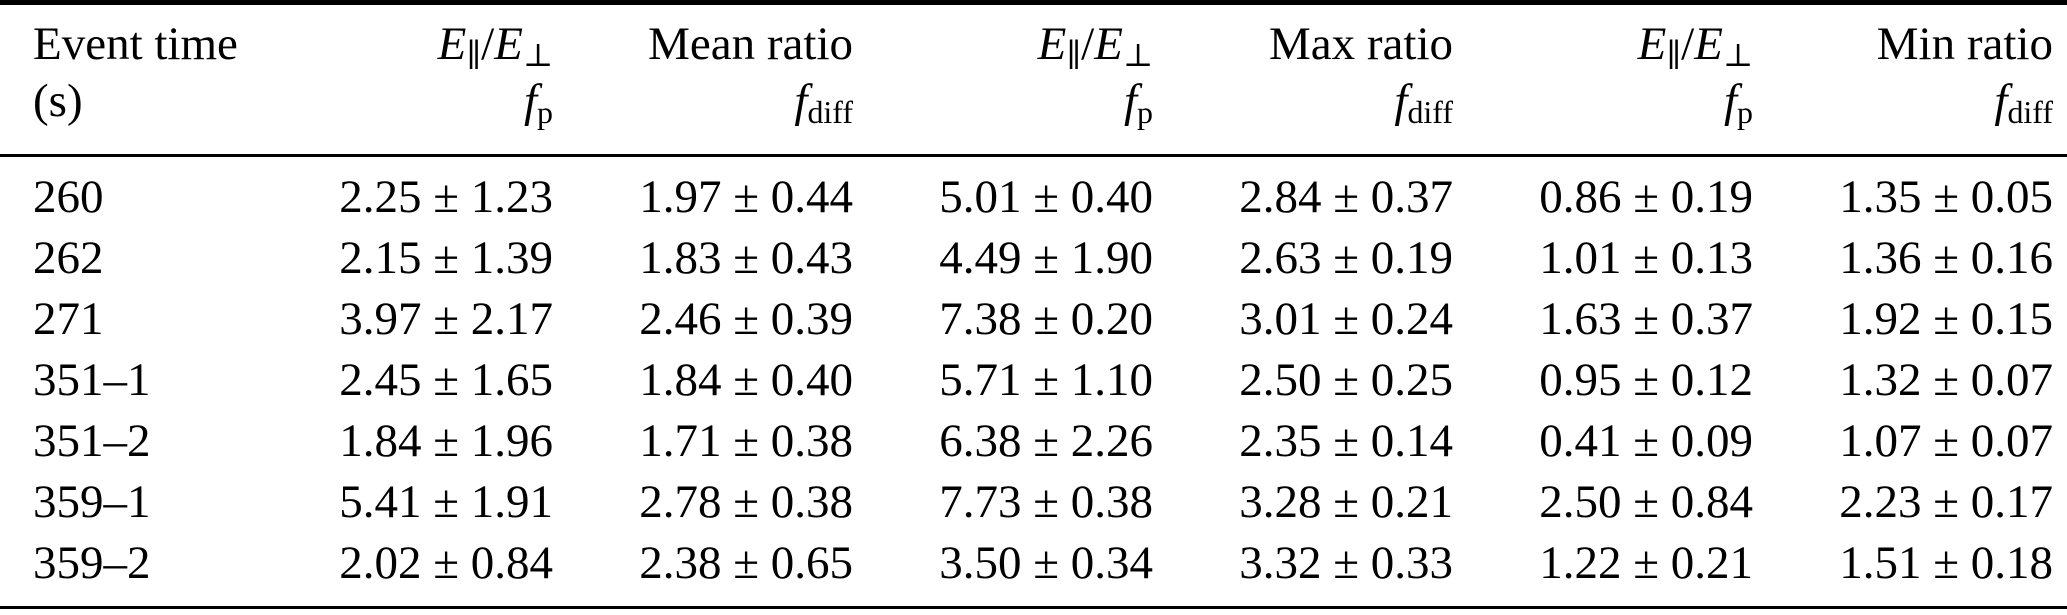  Describe the element at coordinates (92, 441) in the screenshot. I see `row-label-event-time: 351–2` at that location.